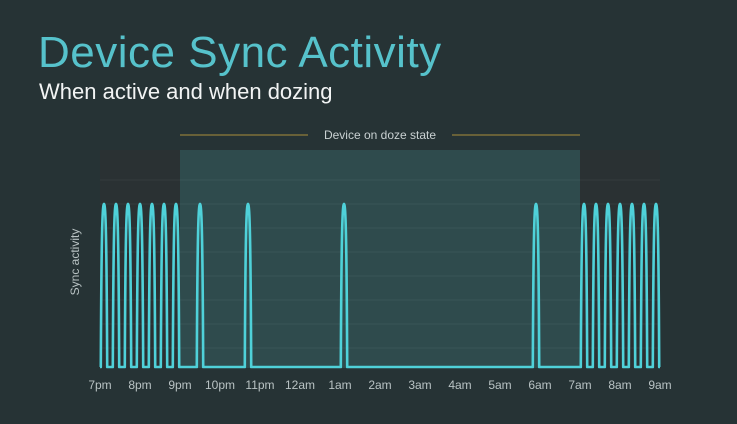 The height and width of the screenshot is (424, 737). Describe the element at coordinates (459, 385) in the screenshot. I see `x-tick-label: 4am` at that location.